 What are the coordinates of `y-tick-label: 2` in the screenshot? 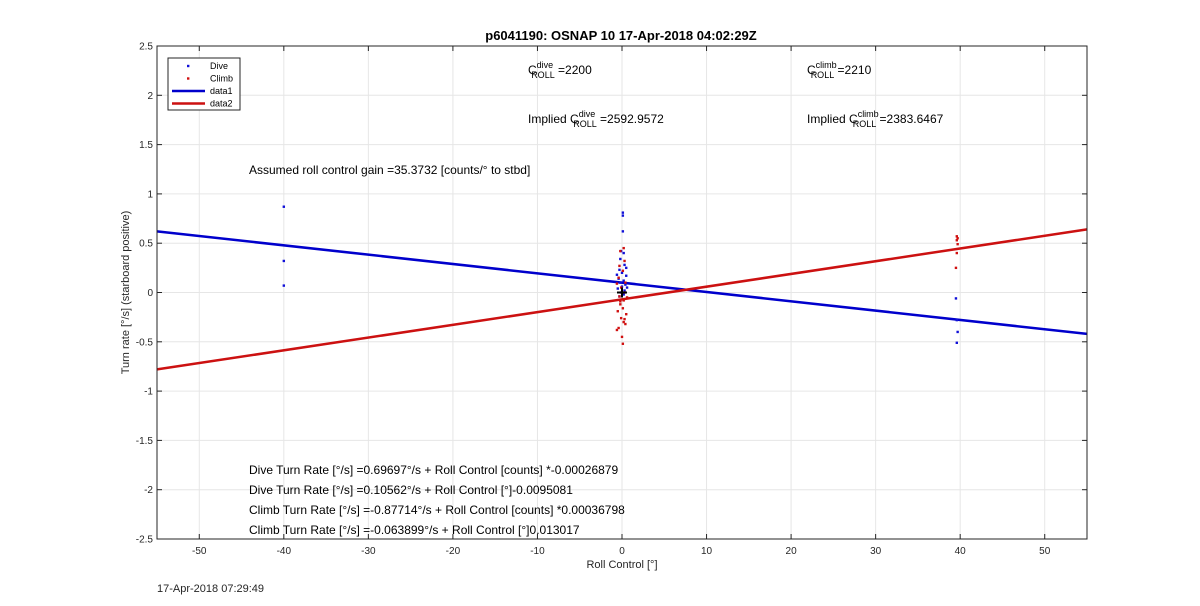 It's located at (150, 96).